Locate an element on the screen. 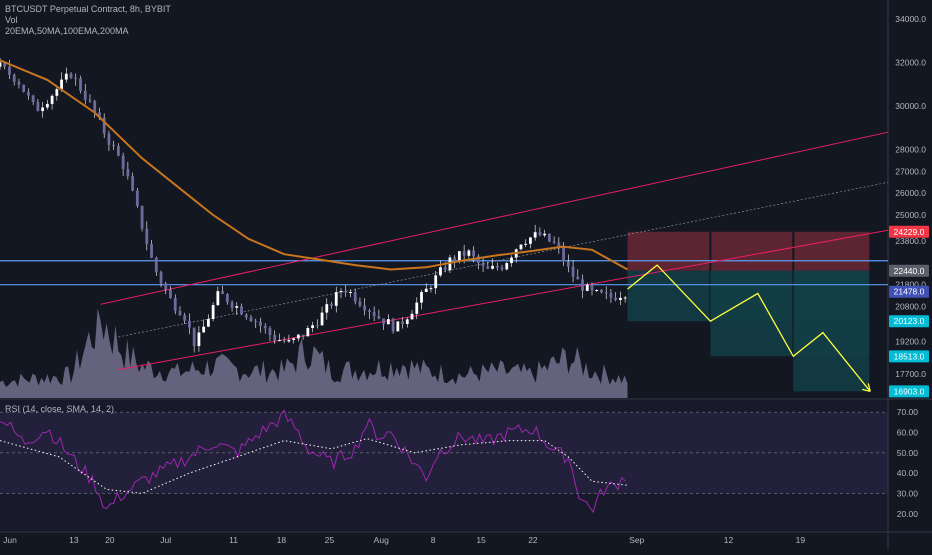  price-tick-label: 27000.0 is located at coordinates (910, 171).